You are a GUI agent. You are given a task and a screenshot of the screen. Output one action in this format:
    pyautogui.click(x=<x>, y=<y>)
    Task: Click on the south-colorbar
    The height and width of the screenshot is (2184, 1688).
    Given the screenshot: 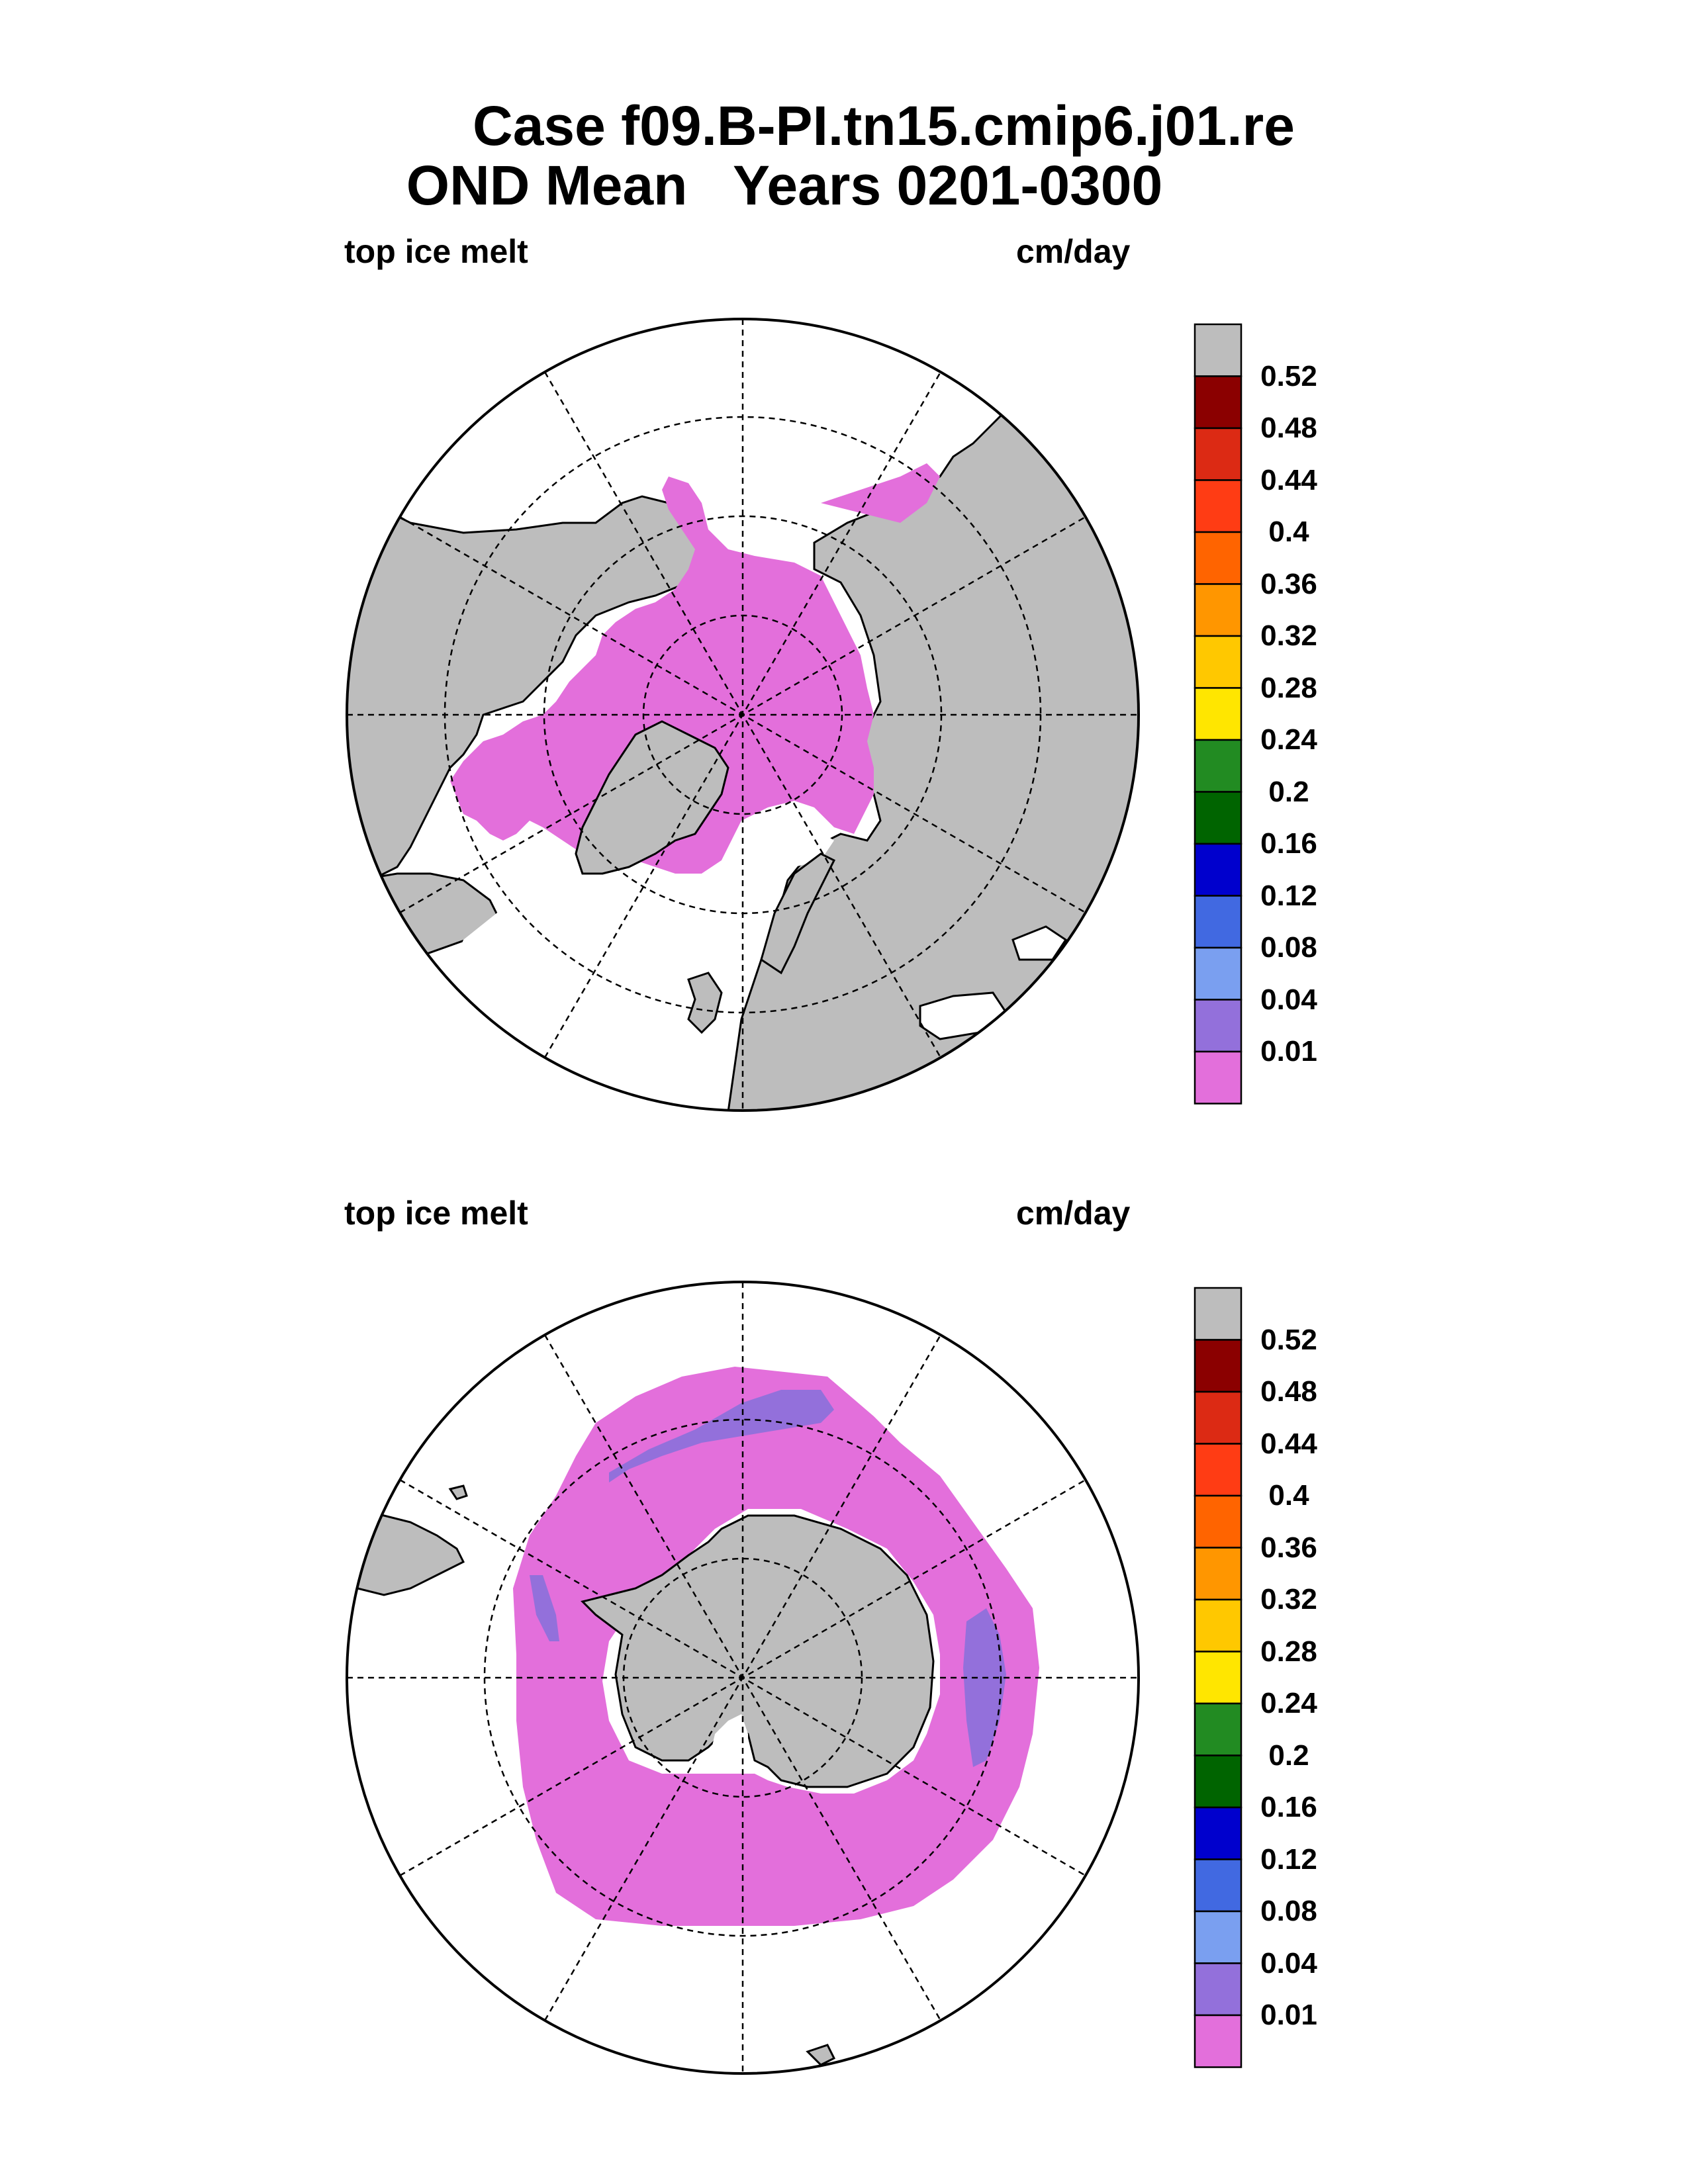 What is the action you would take?
    pyautogui.click(x=1218, y=1678)
    